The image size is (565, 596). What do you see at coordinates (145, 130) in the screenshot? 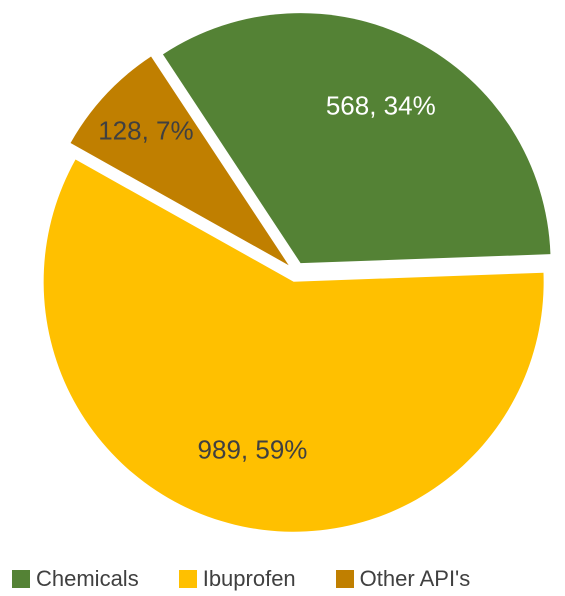
I see `data-label-other-api-s: 128, 7%` at bounding box center [145, 130].